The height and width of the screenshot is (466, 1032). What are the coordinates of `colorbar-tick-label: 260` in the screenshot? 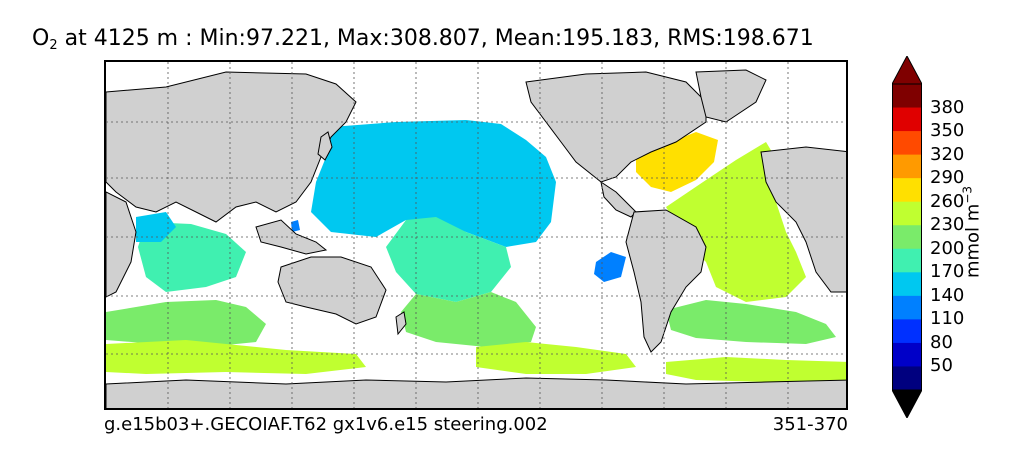 It's located at (947, 201).